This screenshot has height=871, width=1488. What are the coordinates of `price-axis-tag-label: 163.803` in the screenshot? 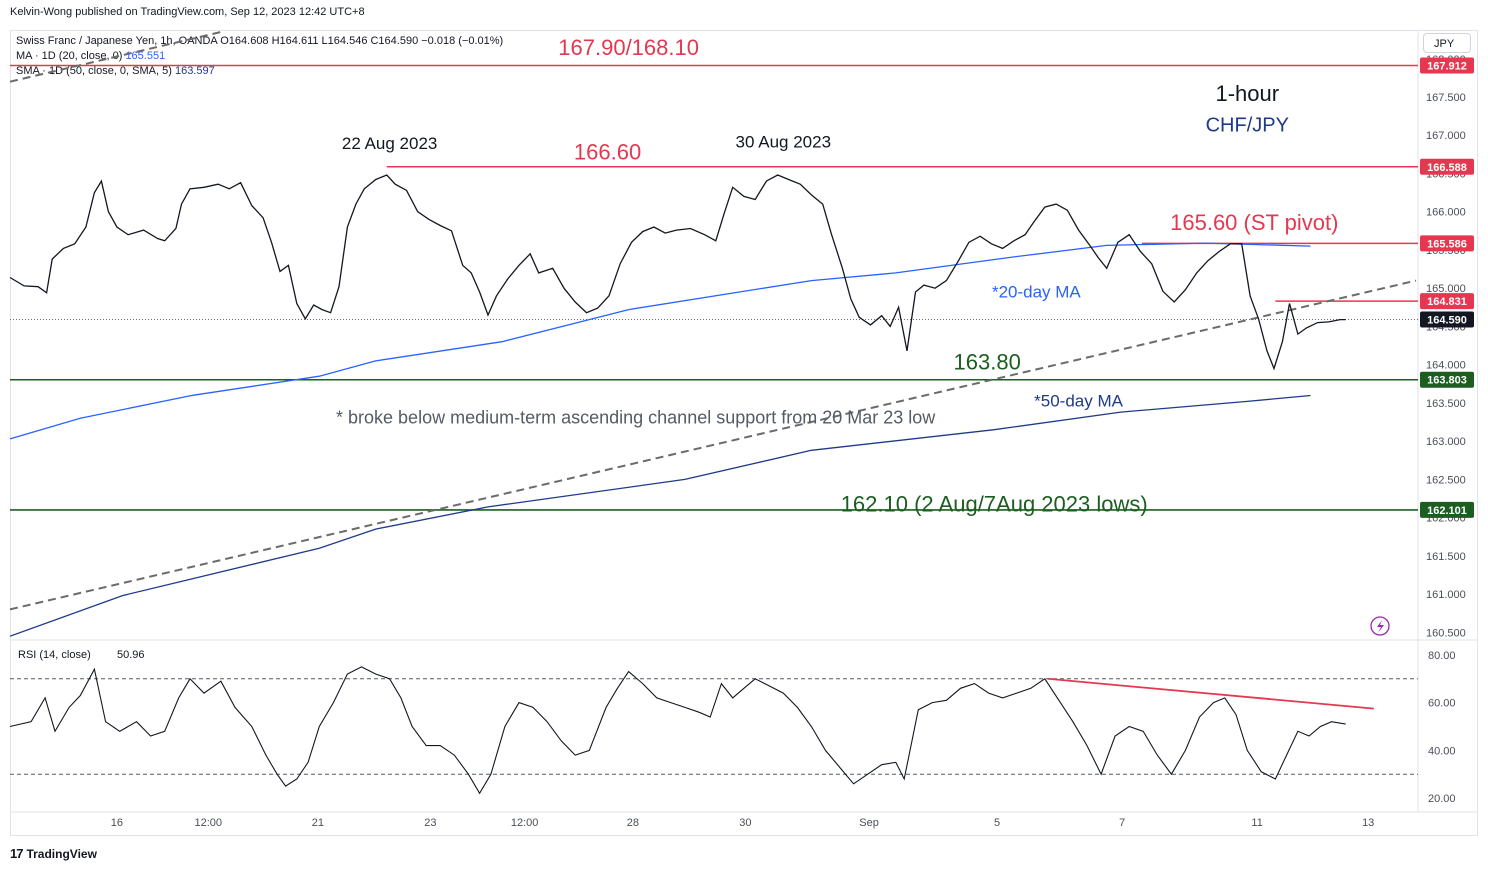 It's located at (1447, 381).